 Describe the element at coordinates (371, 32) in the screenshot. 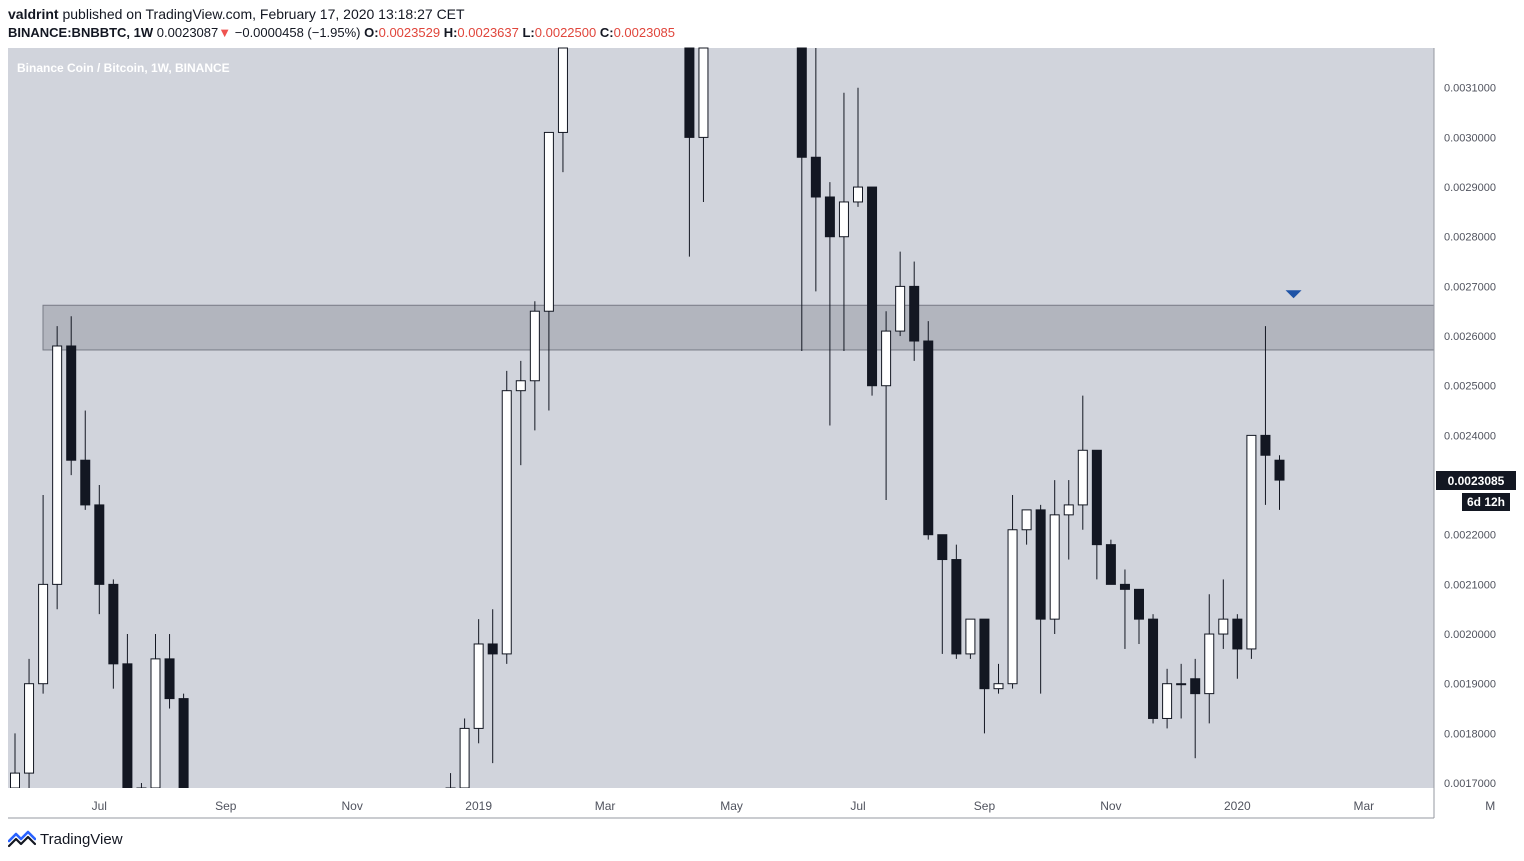

I see `open-label: O:` at that location.